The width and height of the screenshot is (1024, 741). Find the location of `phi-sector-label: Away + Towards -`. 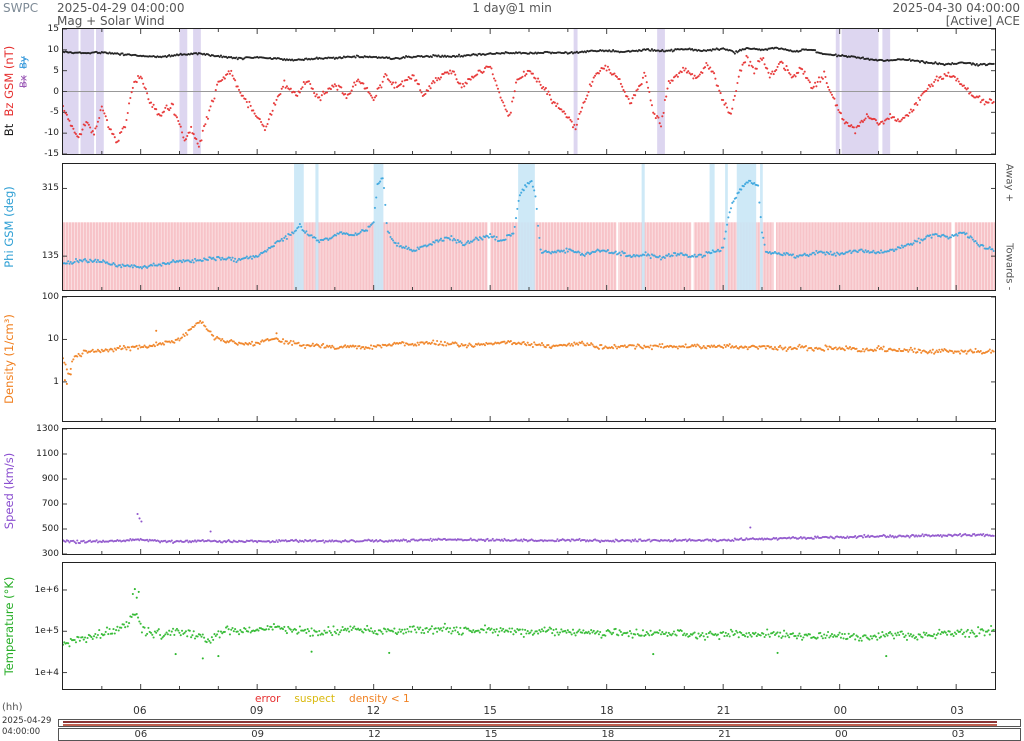

phi-sector-label: Away + Towards - is located at coordinates (1009, 227).